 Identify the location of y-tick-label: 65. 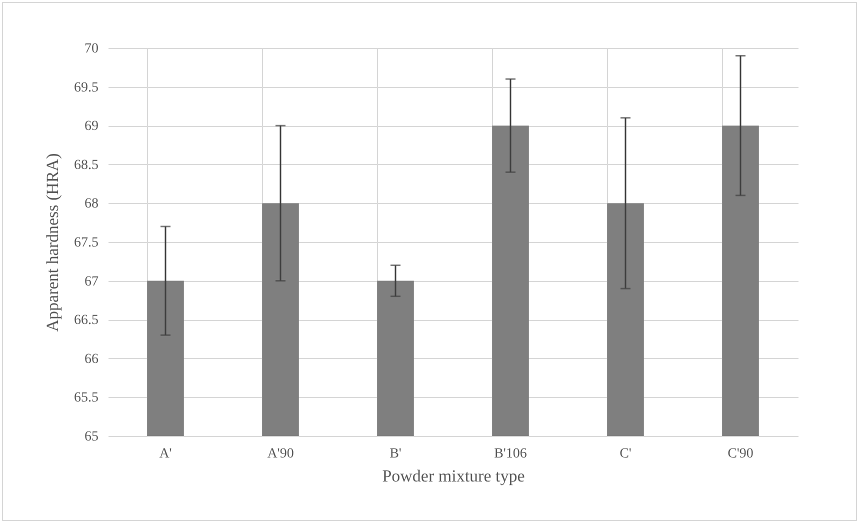
(91, 437).